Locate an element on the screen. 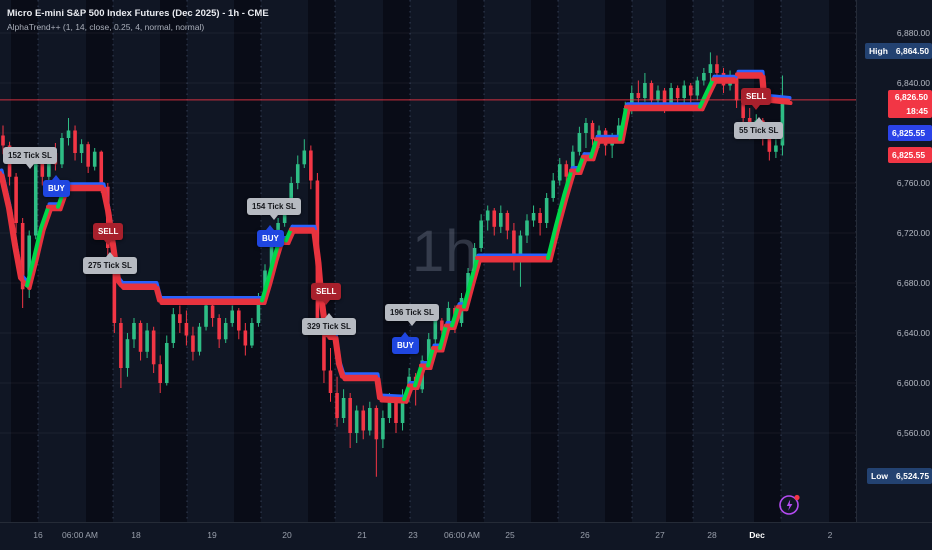 The width and height of the screenshot is (932, 550). price-tick-label: 6,600.00 is located at coordinates (913, 383).